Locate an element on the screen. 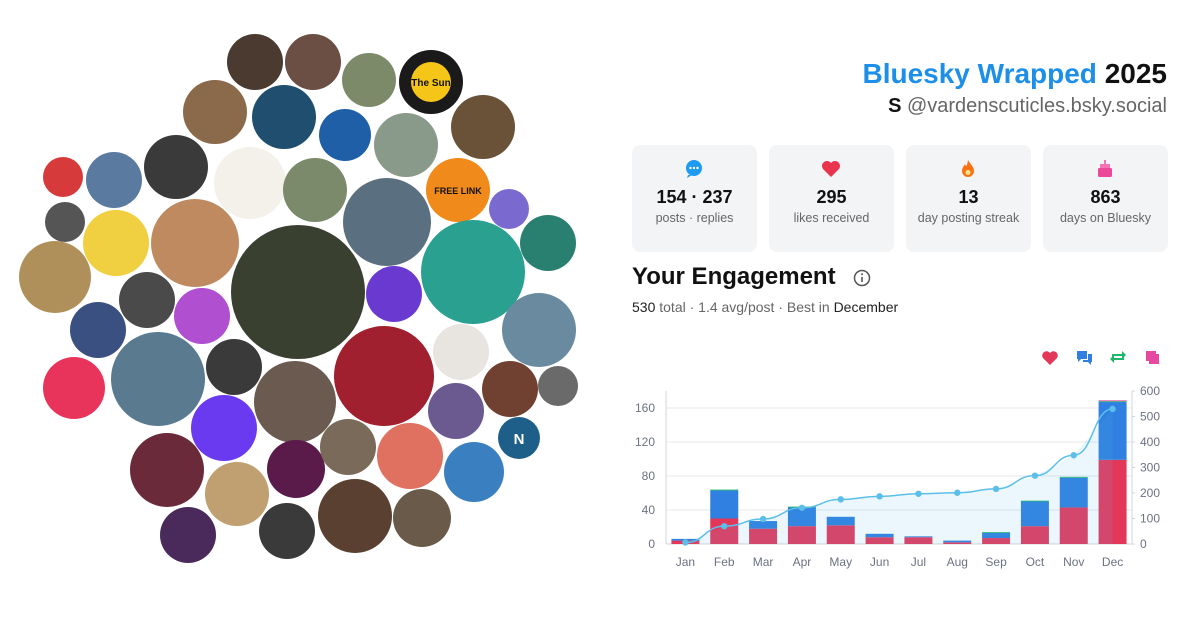 The height and width of the screenshot is (630, 1200). total: 530 is located at coordinates (644, 307).